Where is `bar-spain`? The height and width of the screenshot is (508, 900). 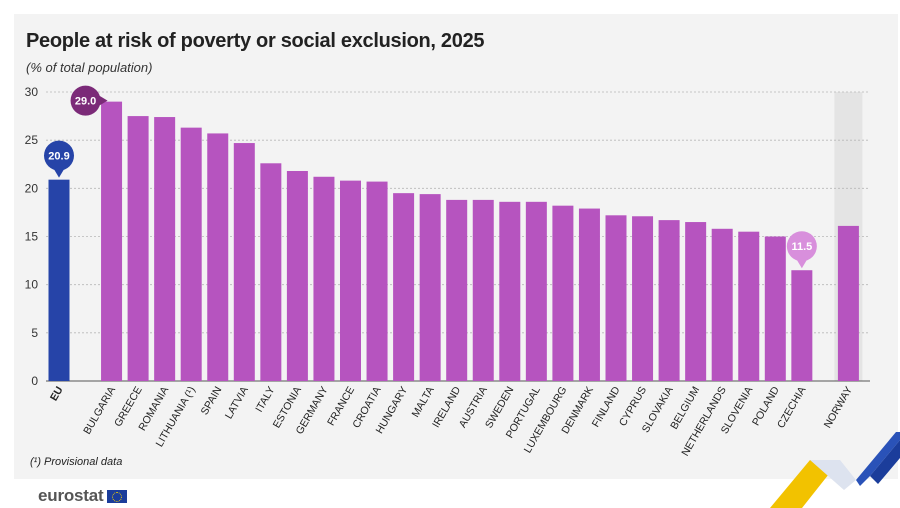 bar-spain is located at coordinates (218, 257).